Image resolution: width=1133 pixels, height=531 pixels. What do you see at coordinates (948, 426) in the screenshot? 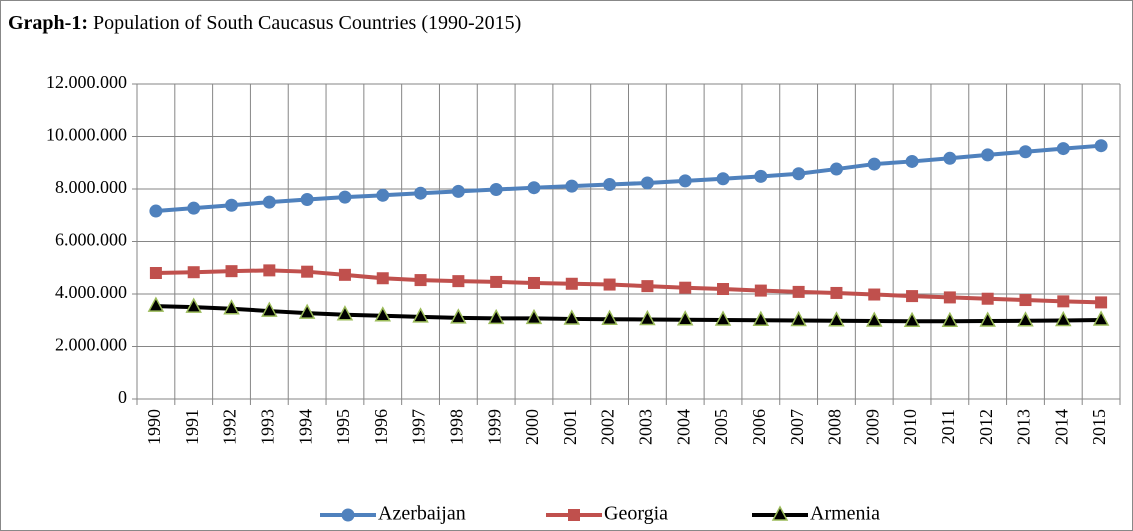
I see `x-tick-label: 2011` at bounding box center [948, 426].